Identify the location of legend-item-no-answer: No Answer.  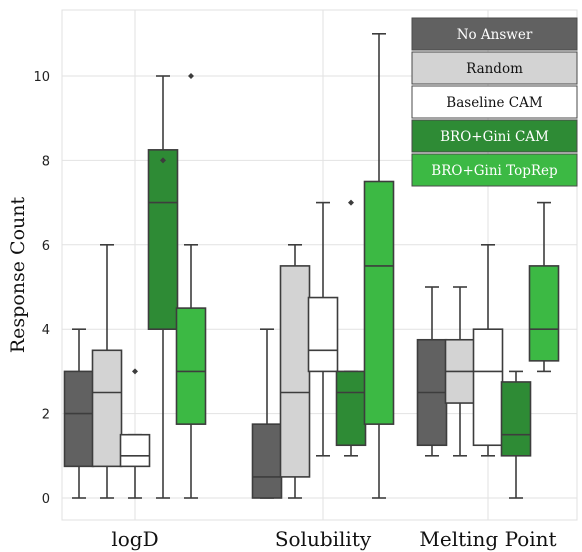
(494, 34).